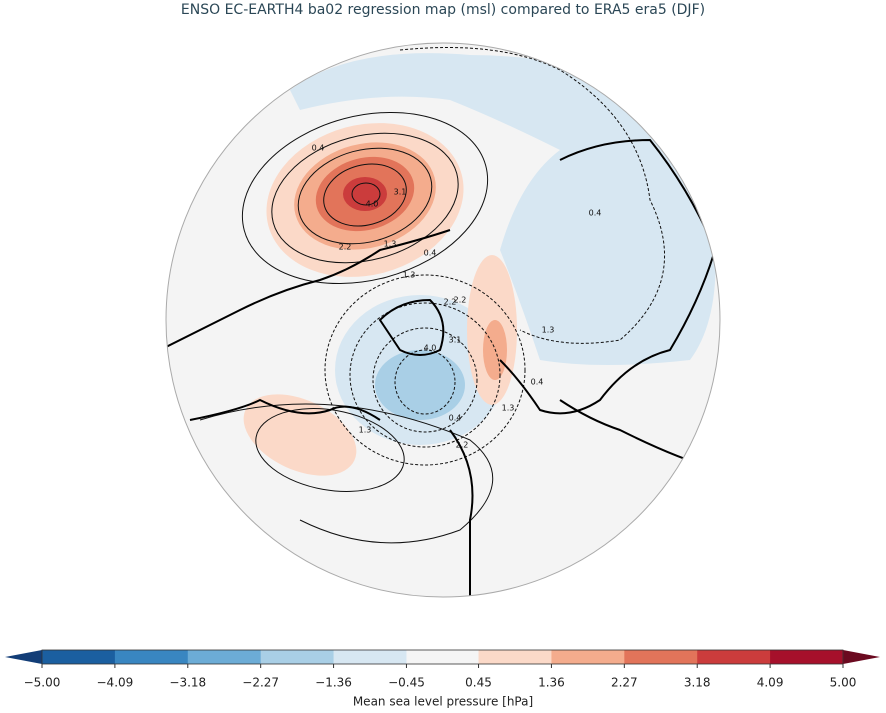  What do you see at coordinates (260, 683) in the screenshot?
I see `colorbar-tick-label: −2.27` at bounding box center [260, 683].